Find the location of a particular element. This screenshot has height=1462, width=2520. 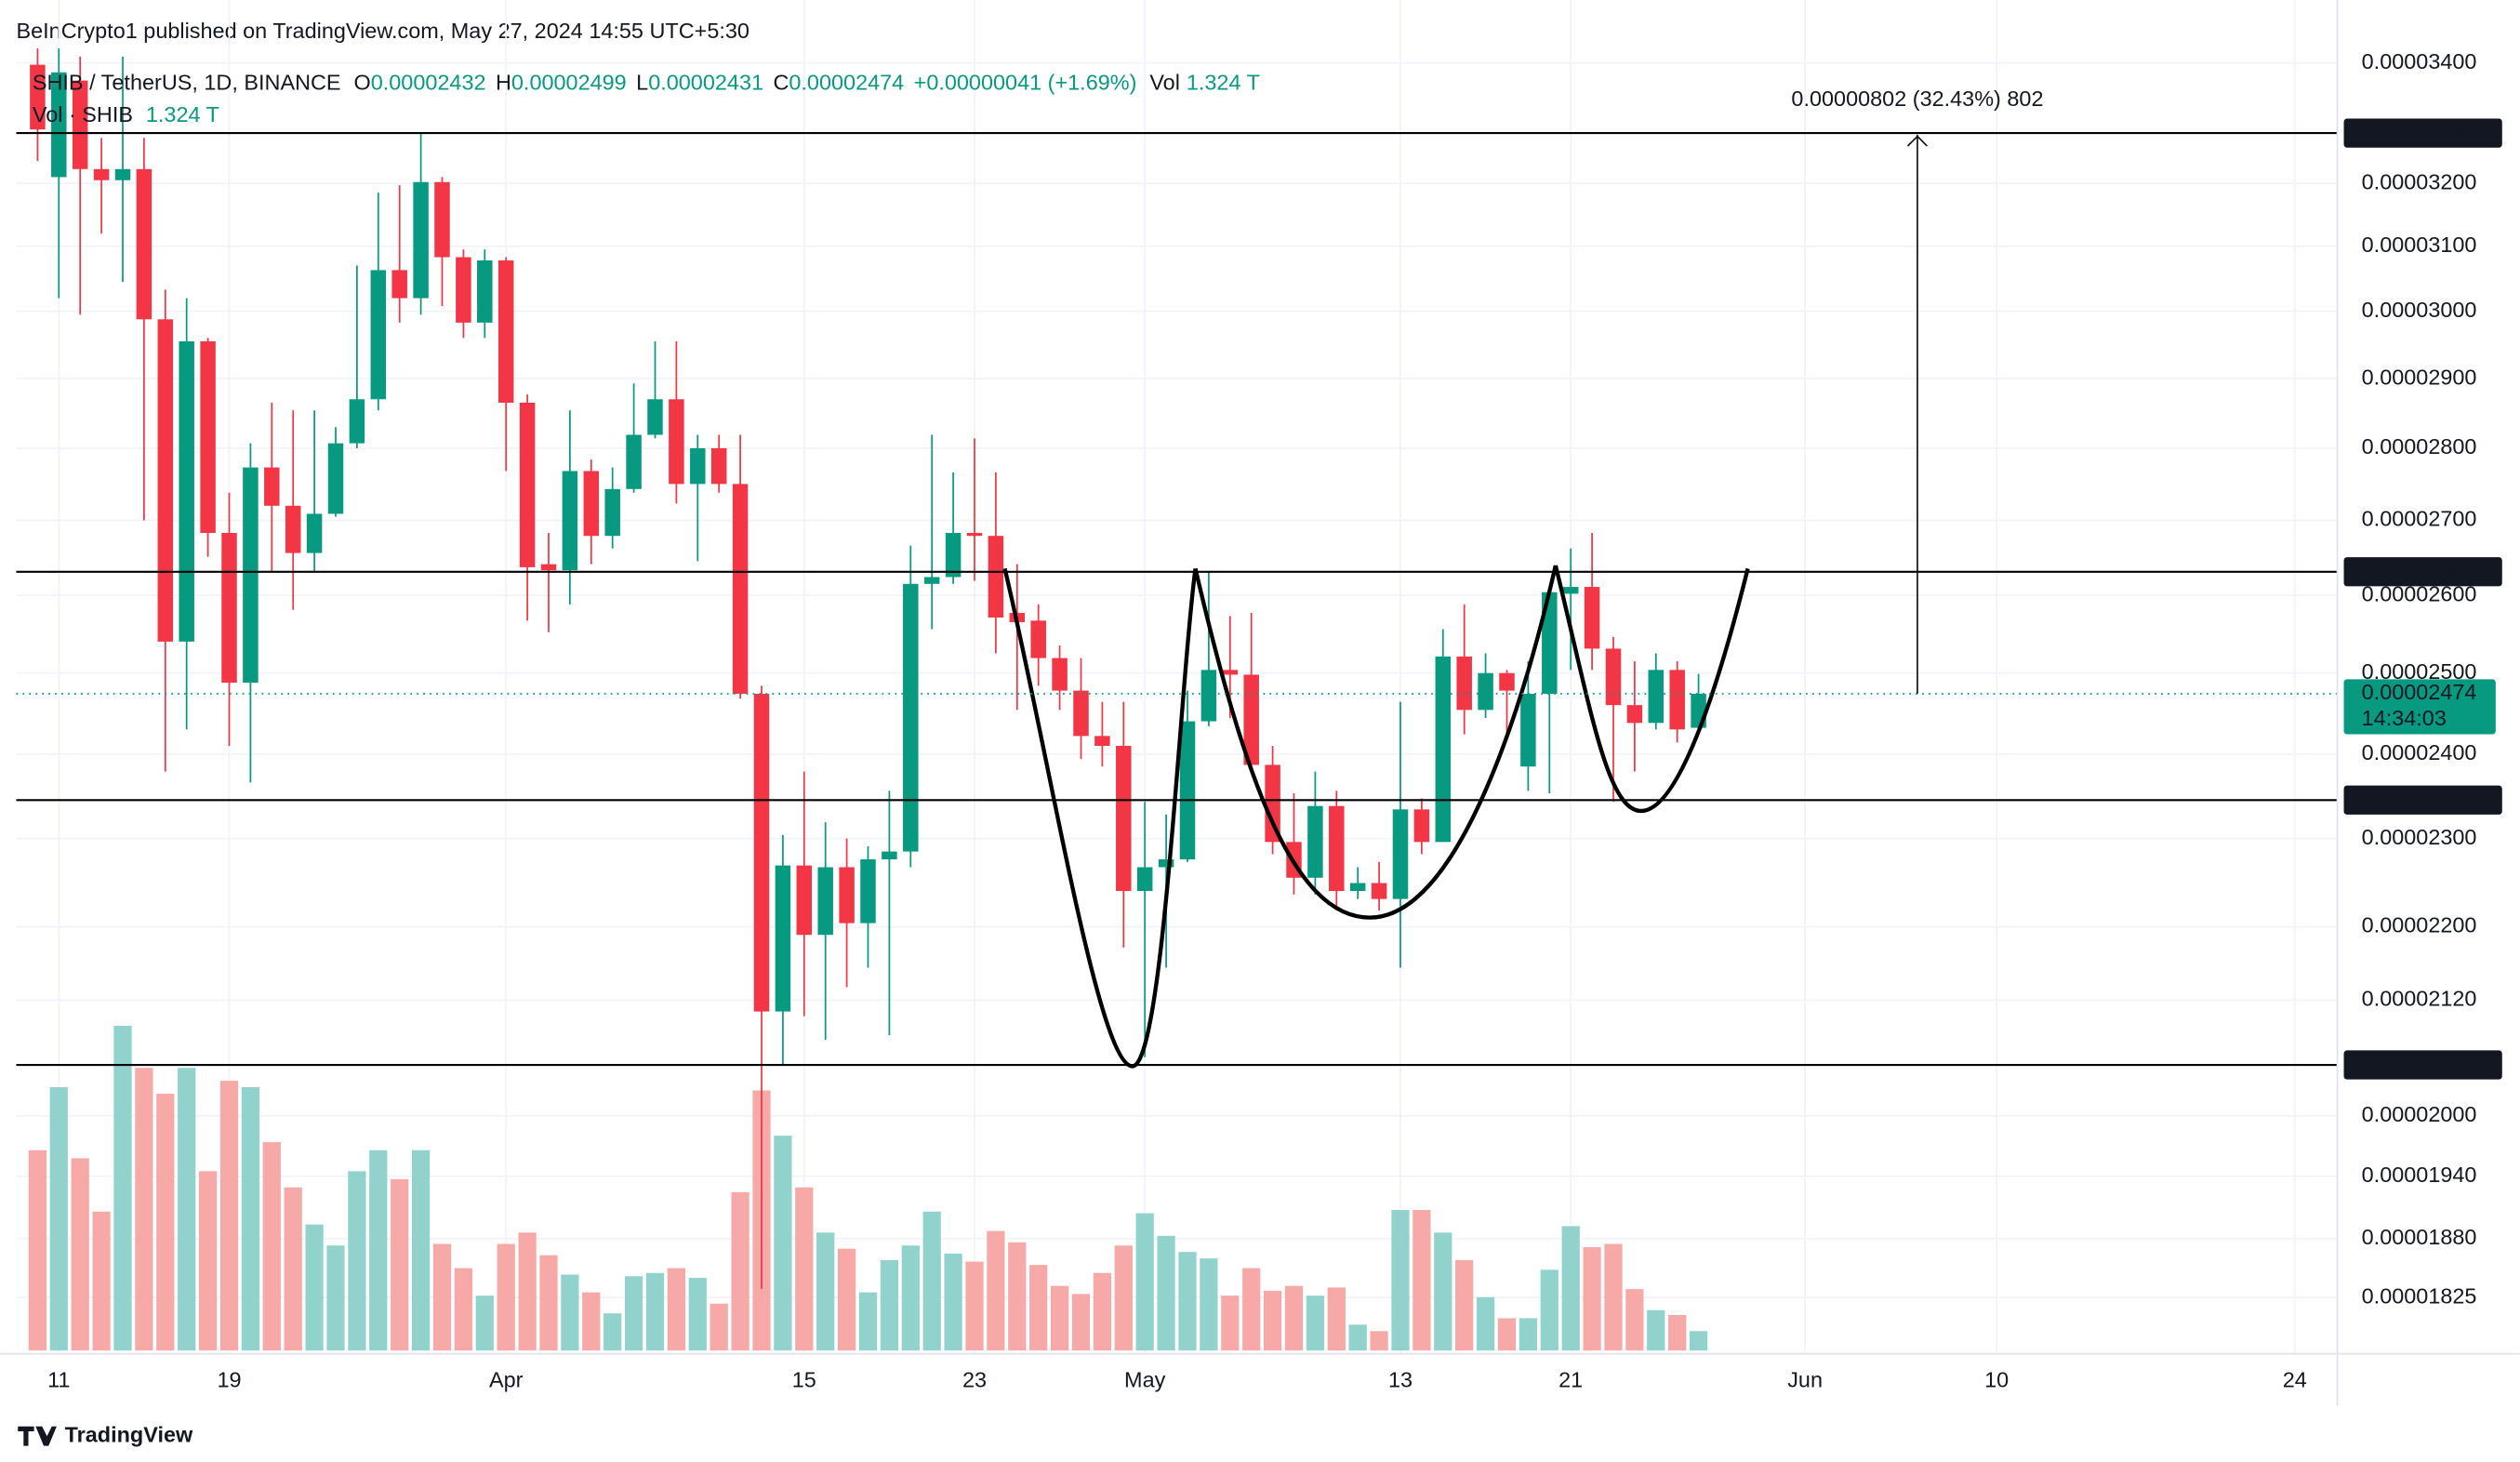

vol-label: Vol is located at coordinates (1164, 83).